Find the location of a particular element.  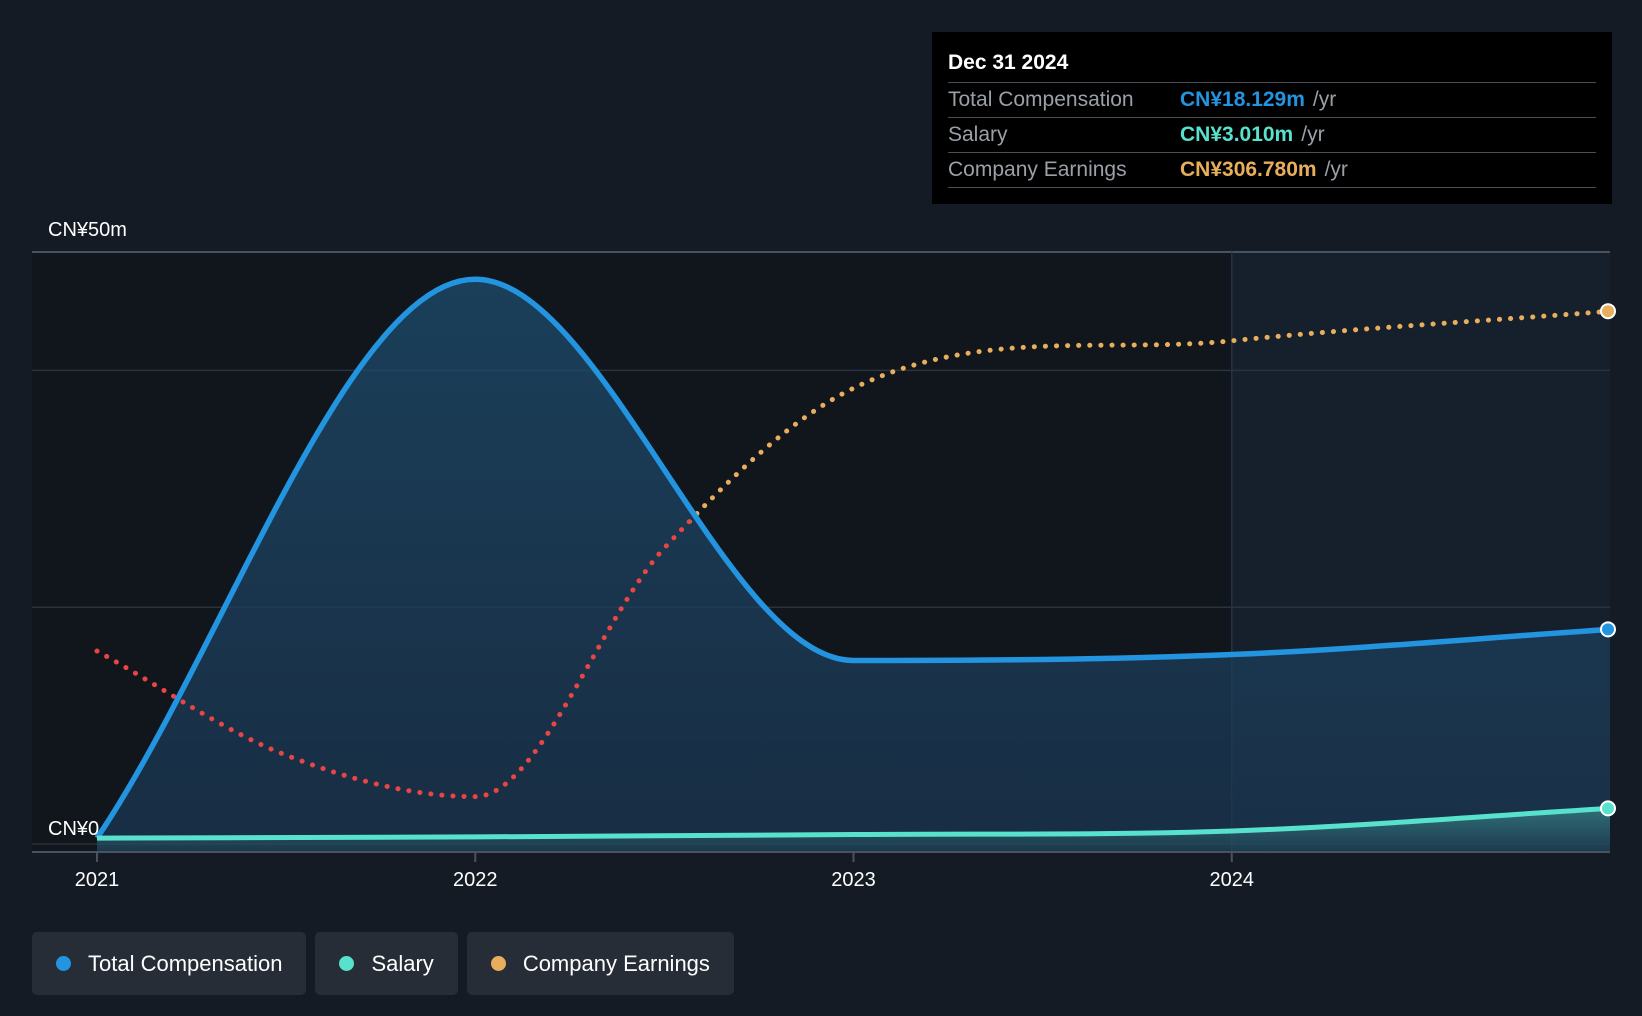

legend-item-salary: Salary is located at coordinates (386, 963).